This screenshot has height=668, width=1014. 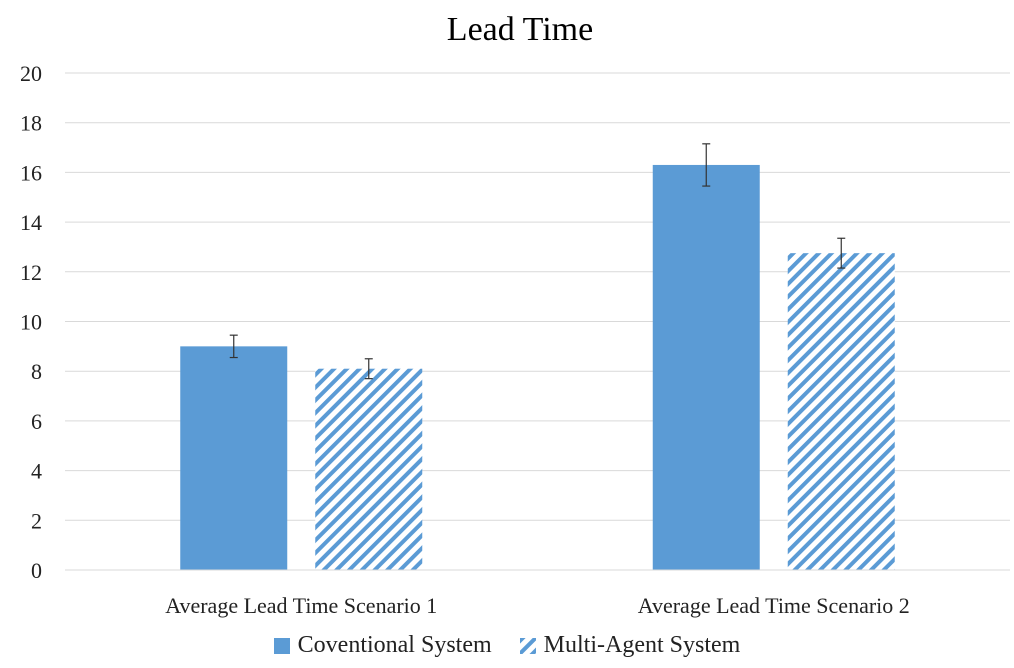 I want to click on legend-item-multi-agent: Multi-Agent System, so click(x=630, y=645).